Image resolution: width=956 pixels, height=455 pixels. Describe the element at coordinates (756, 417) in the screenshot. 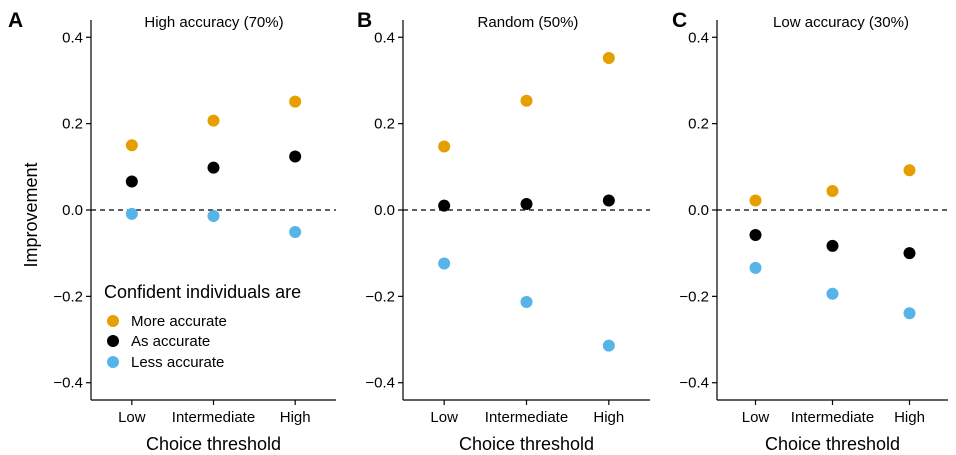

I see `panel-c-x-tick-label: Low` at that location.